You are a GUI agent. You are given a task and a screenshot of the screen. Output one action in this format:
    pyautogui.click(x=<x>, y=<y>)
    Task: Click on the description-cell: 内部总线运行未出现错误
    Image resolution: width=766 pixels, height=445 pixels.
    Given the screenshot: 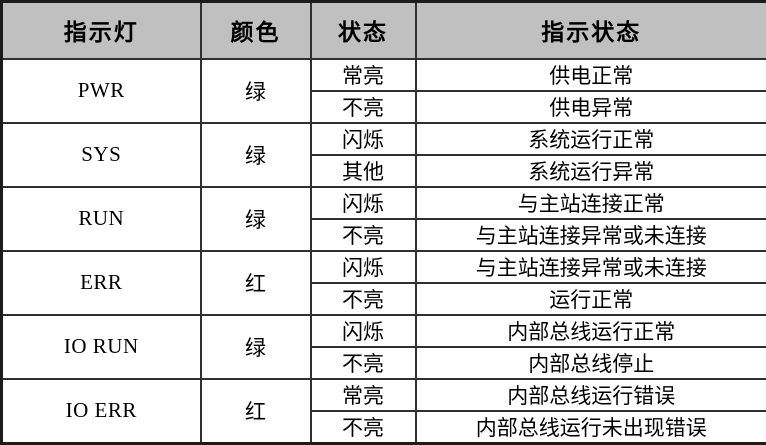 What is the action you would take?
    pyautogui.click(x=591, y=427)
    